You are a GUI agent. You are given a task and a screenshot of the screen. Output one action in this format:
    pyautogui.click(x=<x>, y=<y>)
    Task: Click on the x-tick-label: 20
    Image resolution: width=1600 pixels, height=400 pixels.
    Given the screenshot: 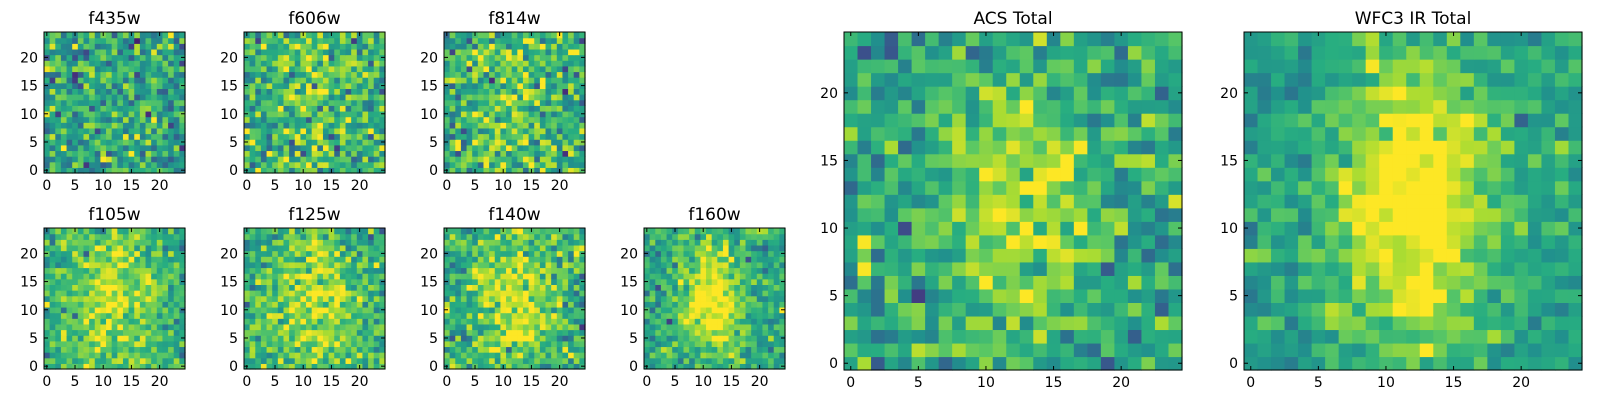 What is the action you would take?
    pyautogui.click(x=160, y=186)
    